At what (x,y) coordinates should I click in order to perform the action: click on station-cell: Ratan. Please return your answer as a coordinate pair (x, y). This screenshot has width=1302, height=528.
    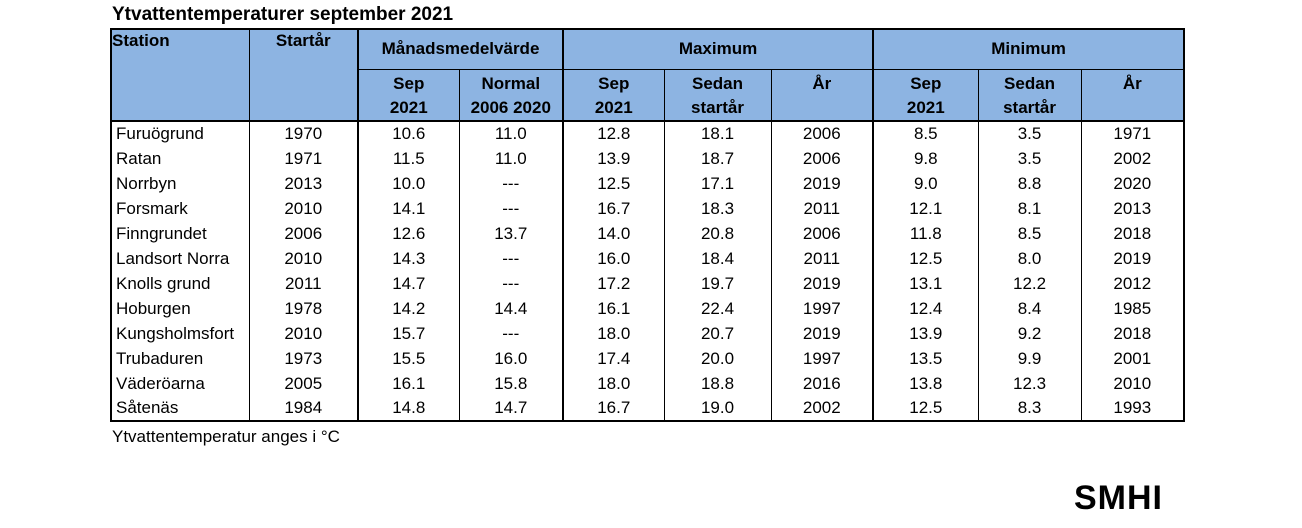
    Looking at the image, I should click on (179, 158).